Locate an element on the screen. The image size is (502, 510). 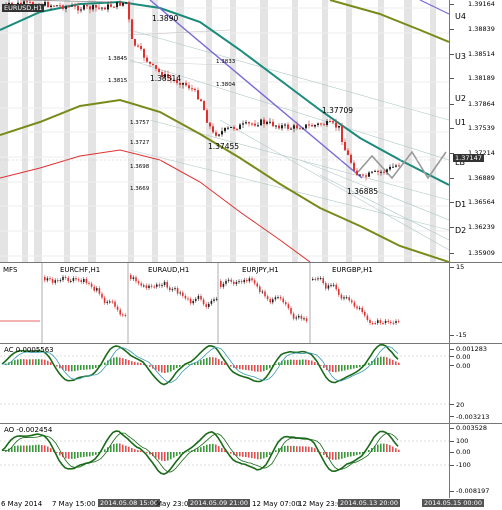
level-label-lb: LB is located at coordinates (460, 162).